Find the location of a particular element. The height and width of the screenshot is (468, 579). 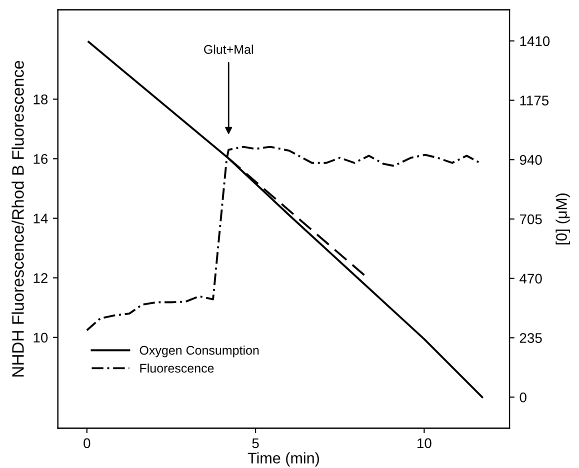

y2-tick-label: 470 is located at coordinates (531, 279).